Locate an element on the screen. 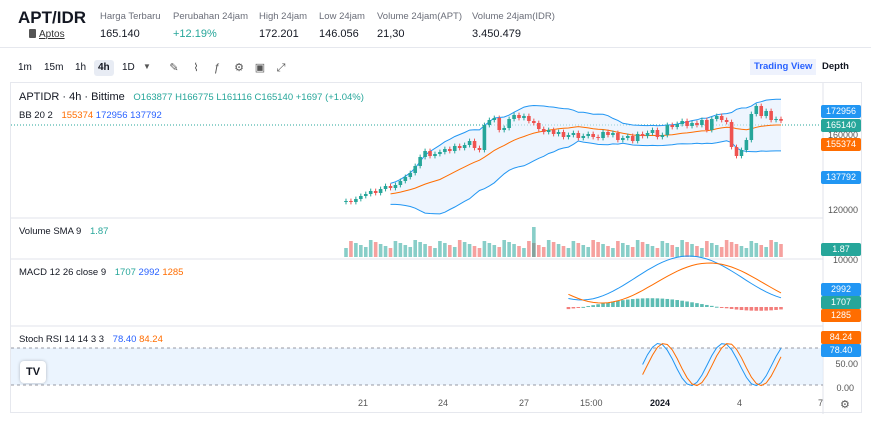  interval-1h: 1h is located at coordinates (81, 67).